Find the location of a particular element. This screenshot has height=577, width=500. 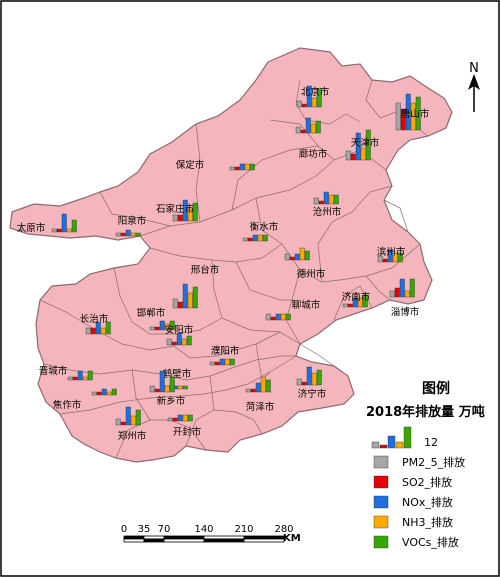

city-19: 安阳市 is located at coordinates (179, 335).